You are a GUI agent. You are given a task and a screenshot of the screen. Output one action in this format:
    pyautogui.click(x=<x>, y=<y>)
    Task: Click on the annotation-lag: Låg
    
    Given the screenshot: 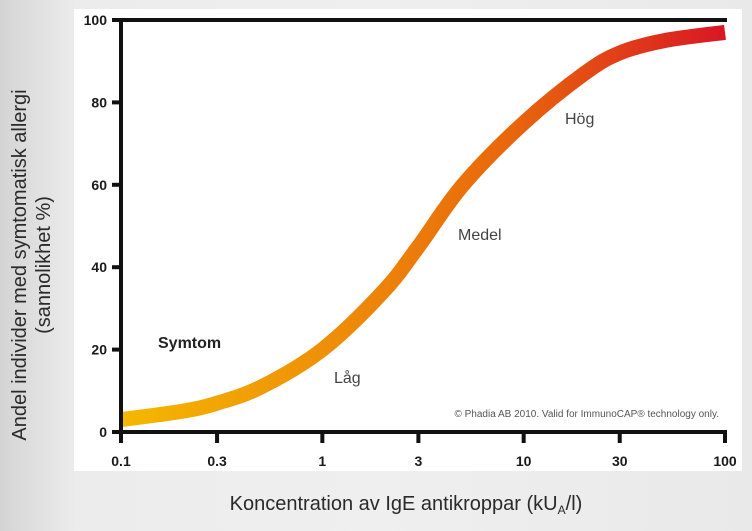 What is the action you would take?
    pyautogui.click(x=347, y=378)
    